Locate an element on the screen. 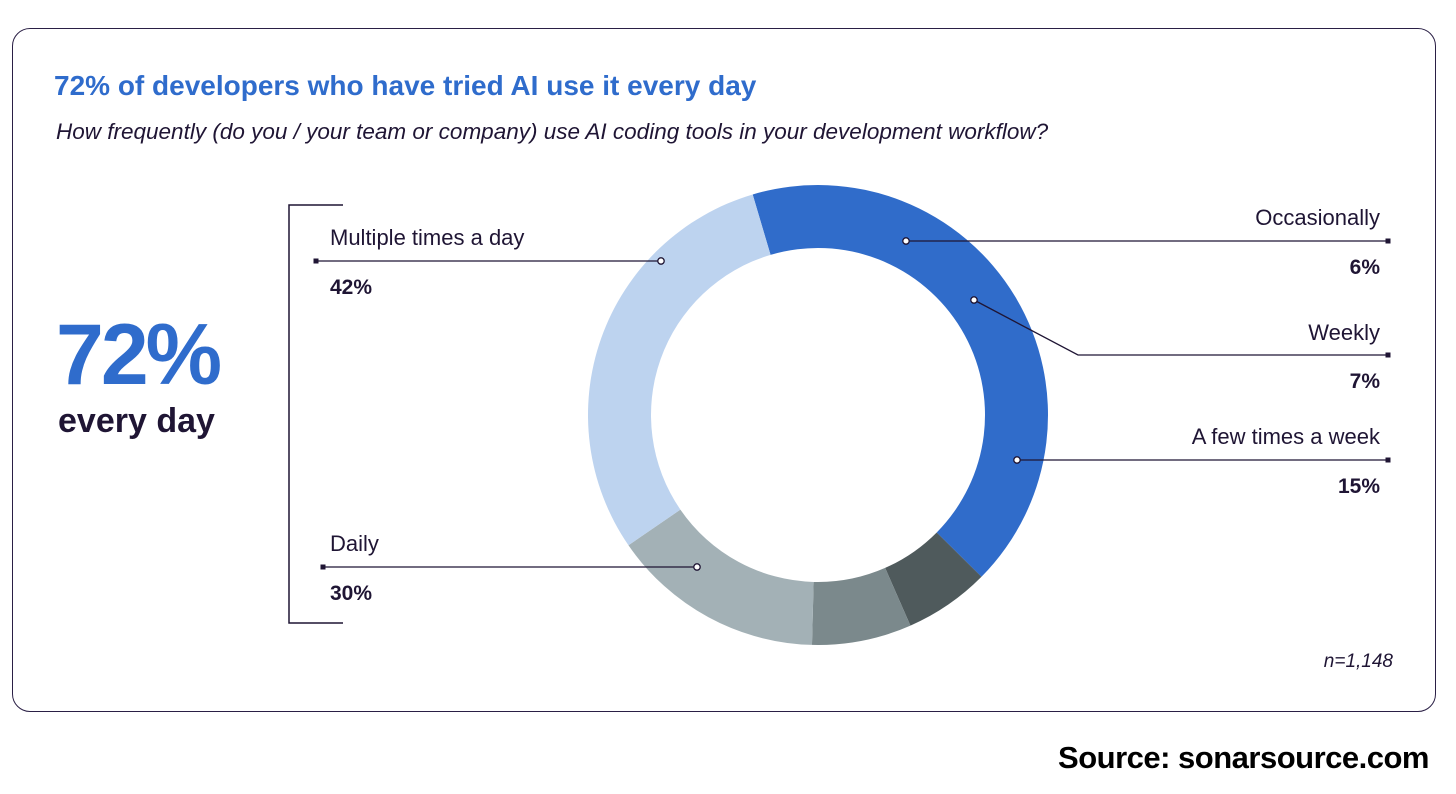  slice-label-weekly: Weekly is located at coordinates (1344, 332).